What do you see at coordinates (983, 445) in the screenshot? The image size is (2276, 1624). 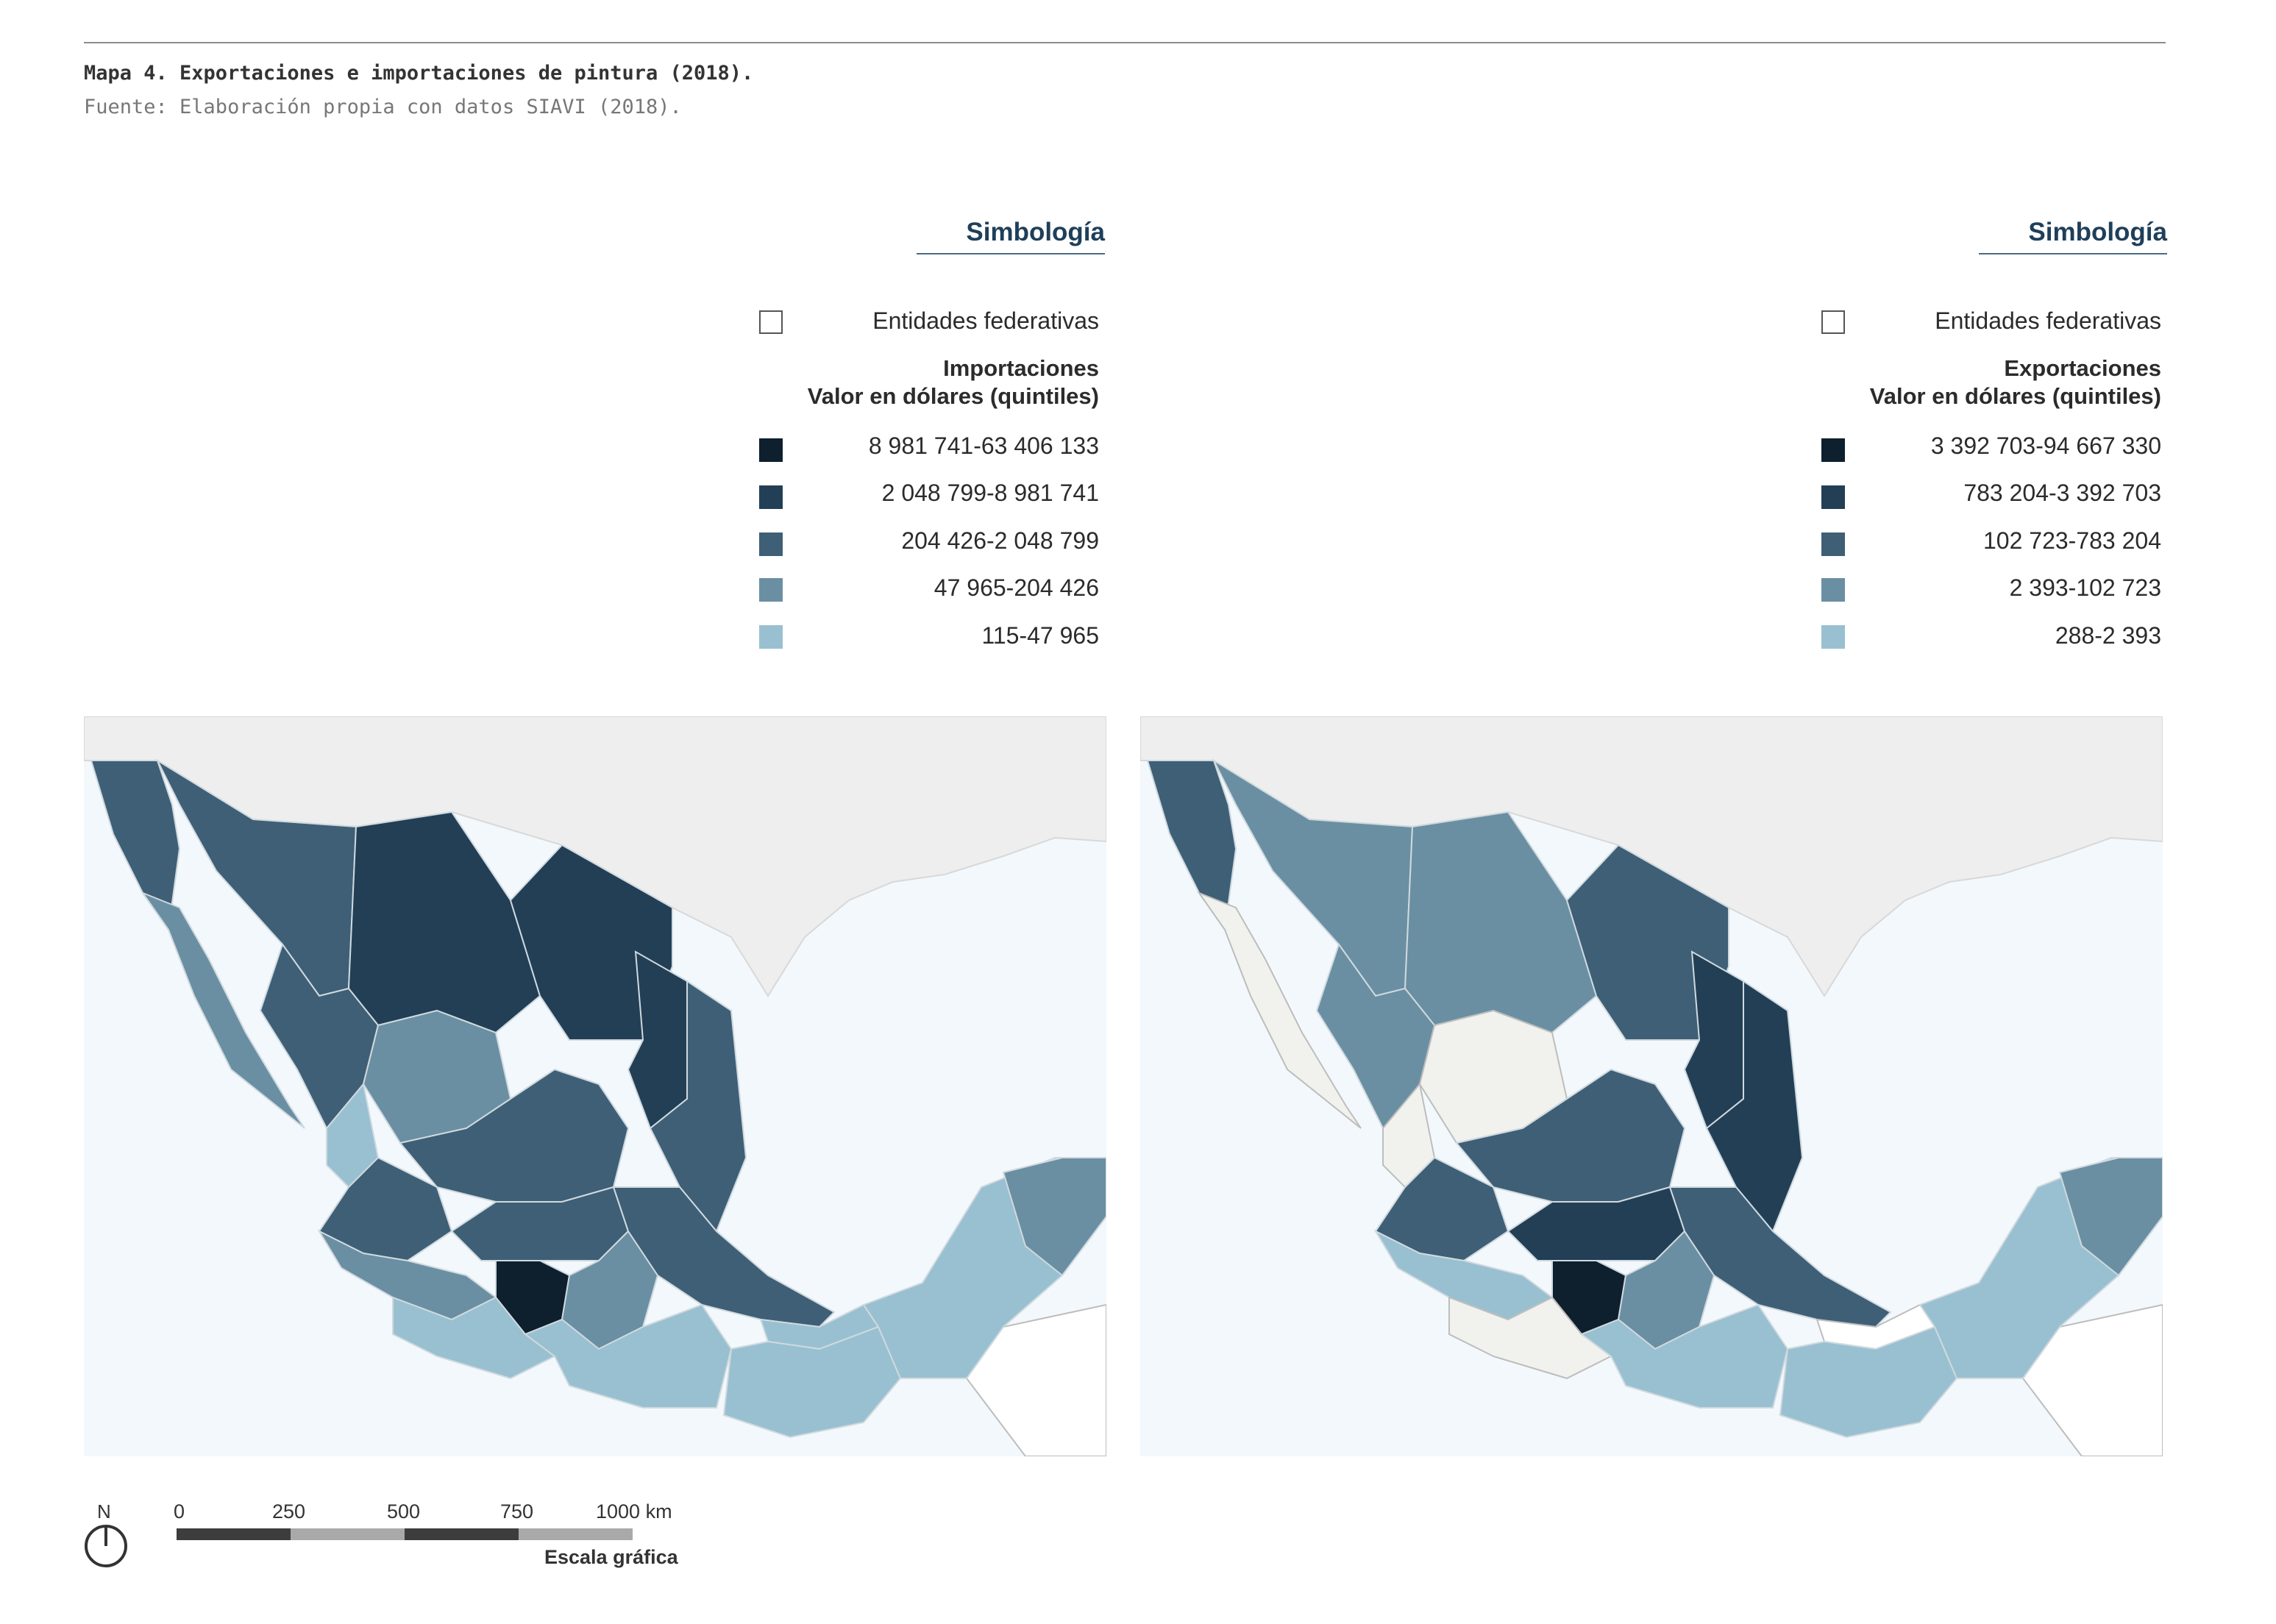 I see `legend-label-q5: 8 981 741-63 406 133` at bounding box center [983, 445].